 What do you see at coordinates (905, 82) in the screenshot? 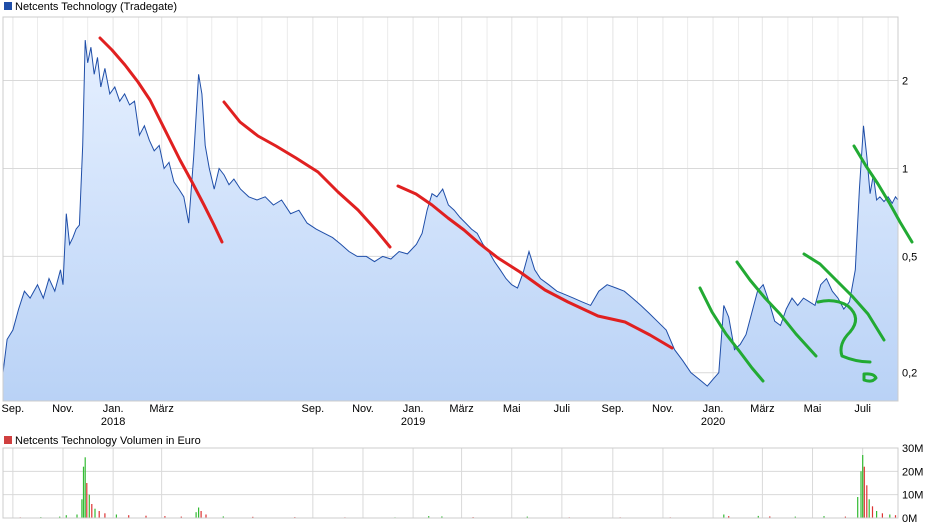
I see `price-y-tick-label: 2` at bounding box center [905, 82].